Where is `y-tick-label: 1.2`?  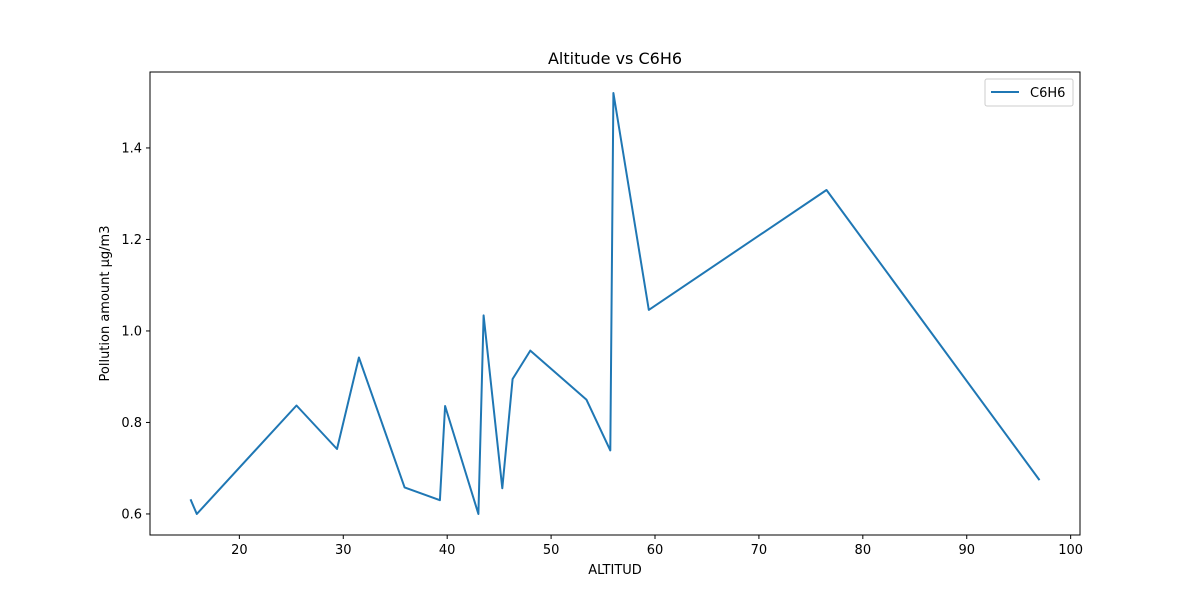
y-tick-label: 1.2 is located at coordinates (131, 240).